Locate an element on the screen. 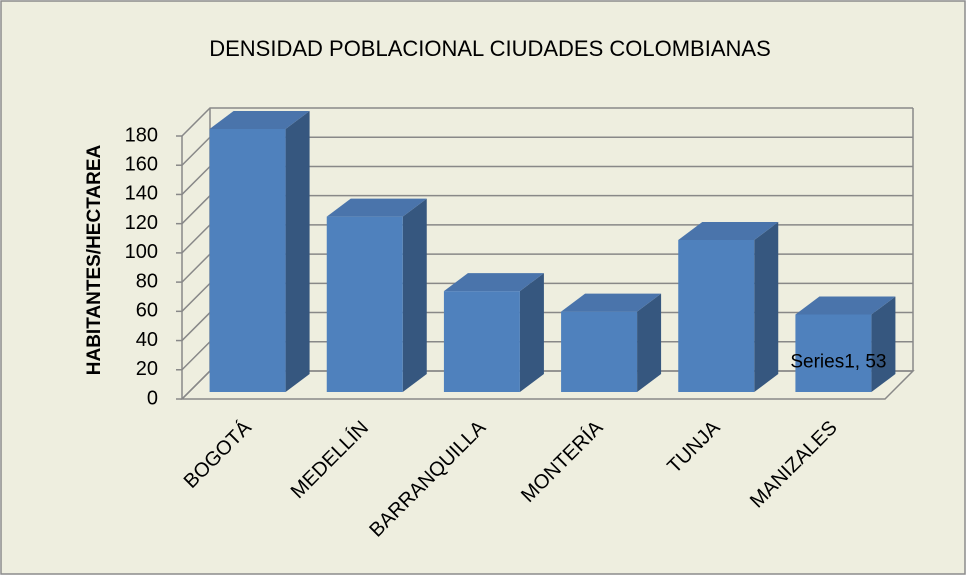 Image resolution: width=968 pixels, height=577 pixels. grid-line is located at coordinates (547, 122).